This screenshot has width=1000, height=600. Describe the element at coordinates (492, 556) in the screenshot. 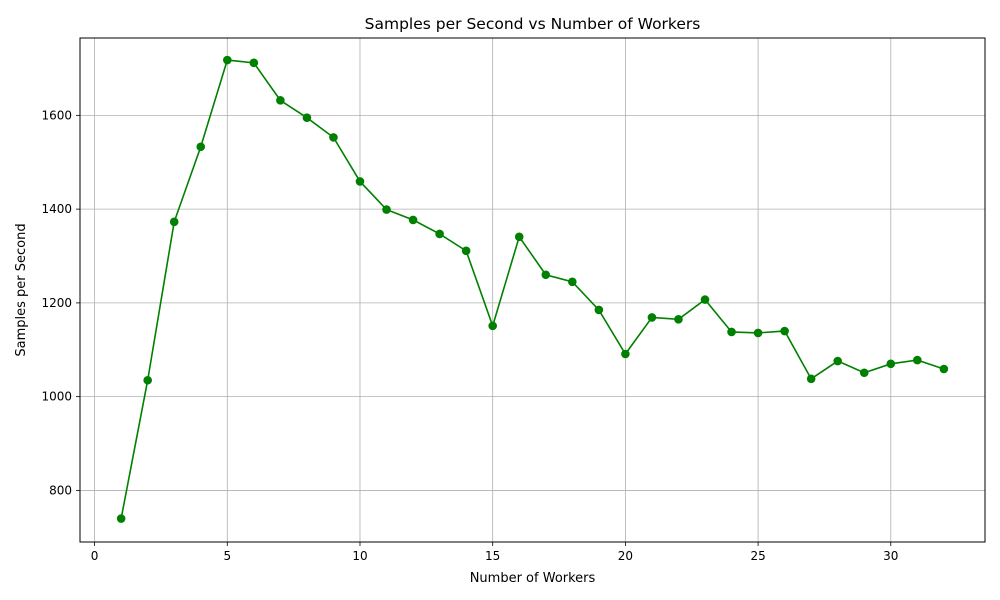

I see `x-tick-label: 15` at that location.